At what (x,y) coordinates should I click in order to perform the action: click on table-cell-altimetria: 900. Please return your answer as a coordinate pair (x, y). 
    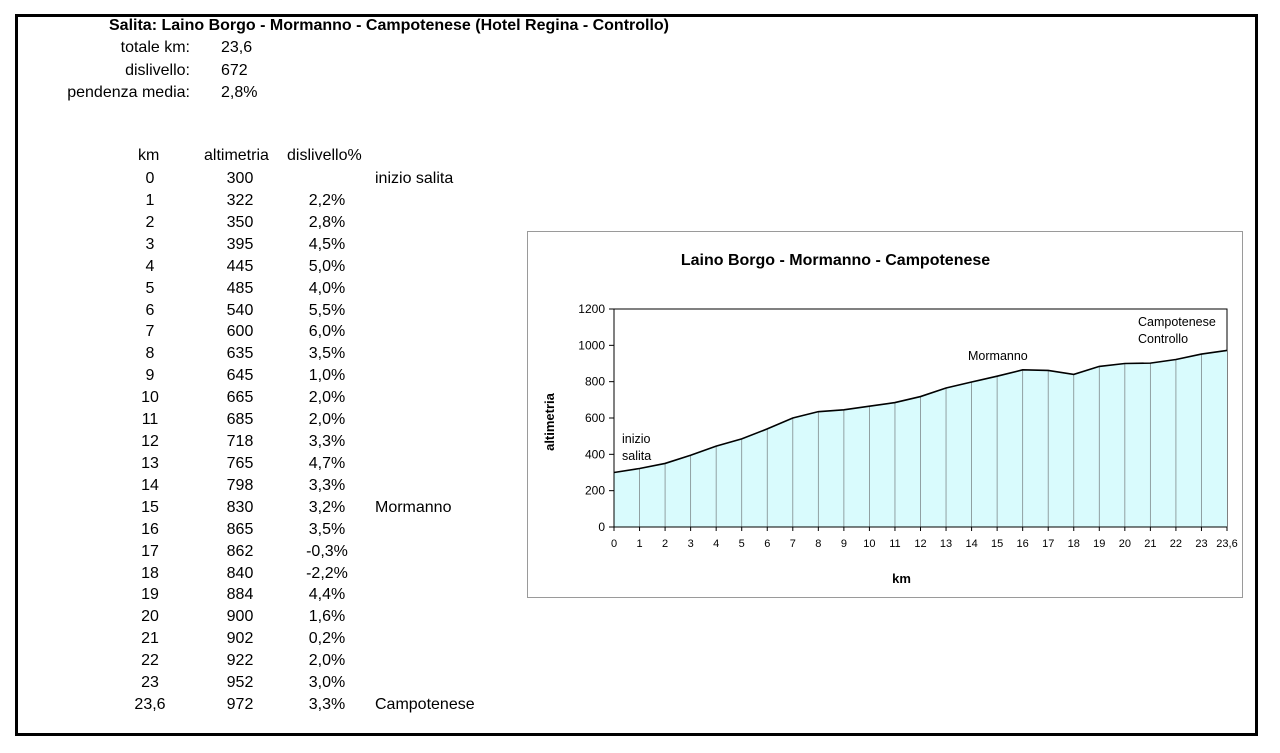
    Looking at the image, I should click on (240, 616).